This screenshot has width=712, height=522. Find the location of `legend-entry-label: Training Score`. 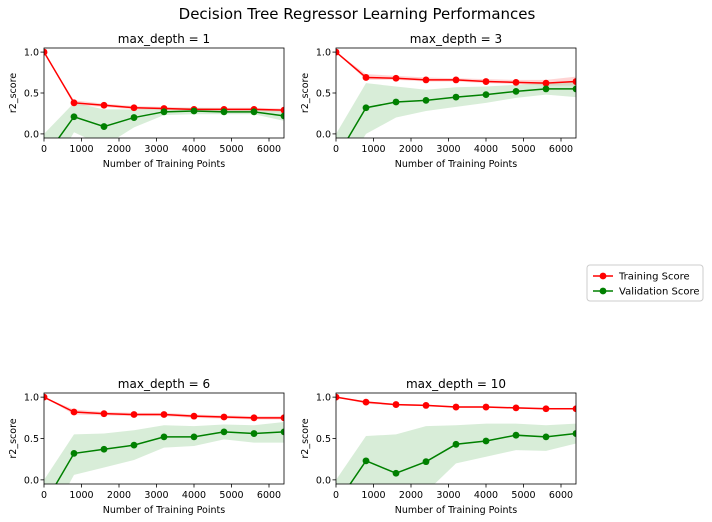

legend-entry-label: Training Score is located at coordinates (654, 277).